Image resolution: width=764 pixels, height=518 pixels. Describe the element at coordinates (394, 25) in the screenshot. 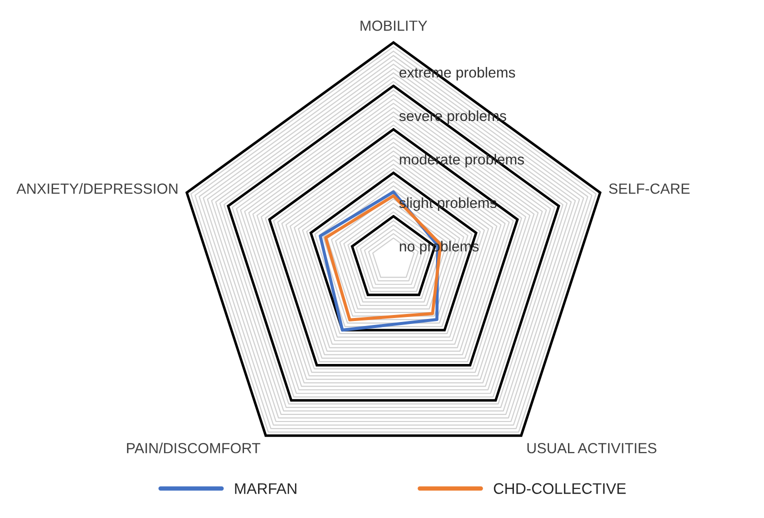

I see `spoke-label: MOBILITY` at that location.